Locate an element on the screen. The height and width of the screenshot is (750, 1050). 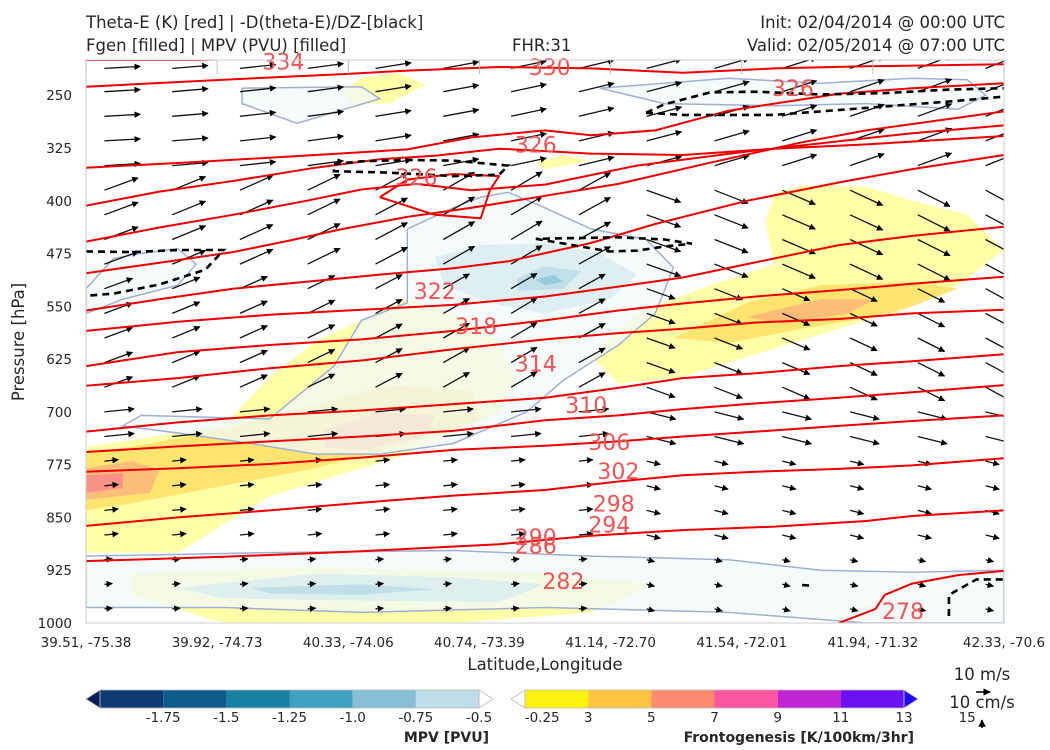
theta-e-label-9: 306 is located at coordinates (609, 443).